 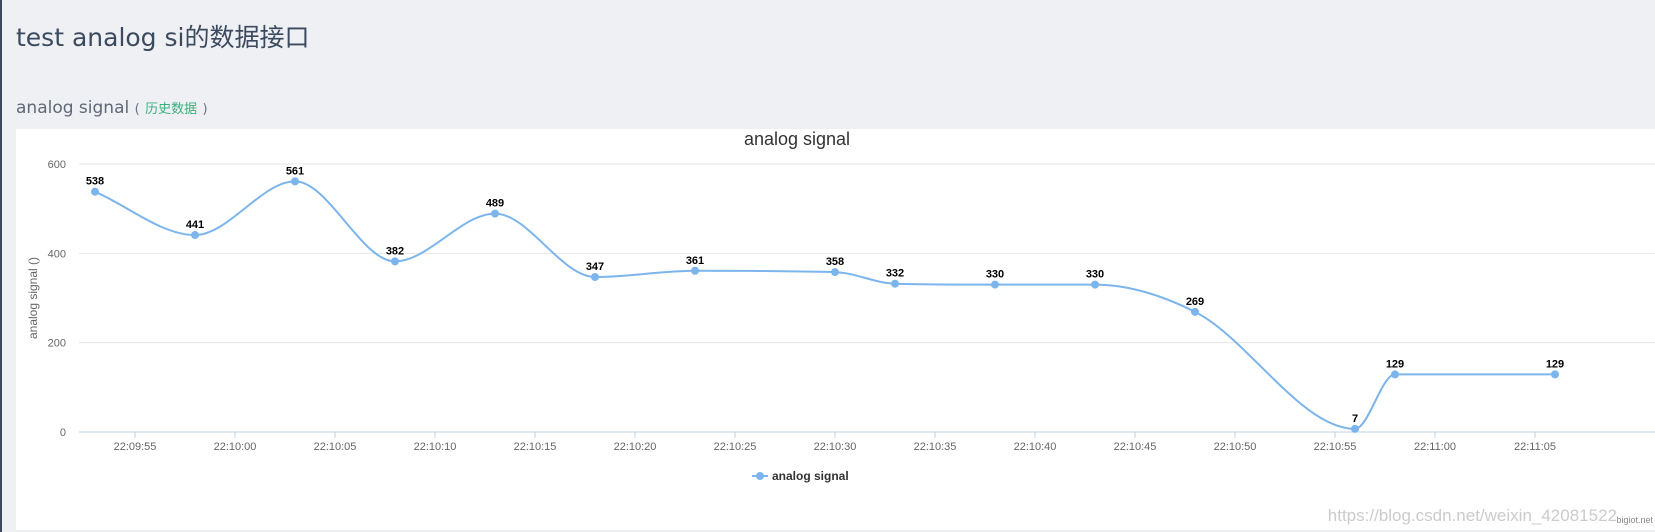 What do you see at coordinates (205, 109) in the screenshot?
I see `section-paren-close: )` at bounding box center [205, 109].